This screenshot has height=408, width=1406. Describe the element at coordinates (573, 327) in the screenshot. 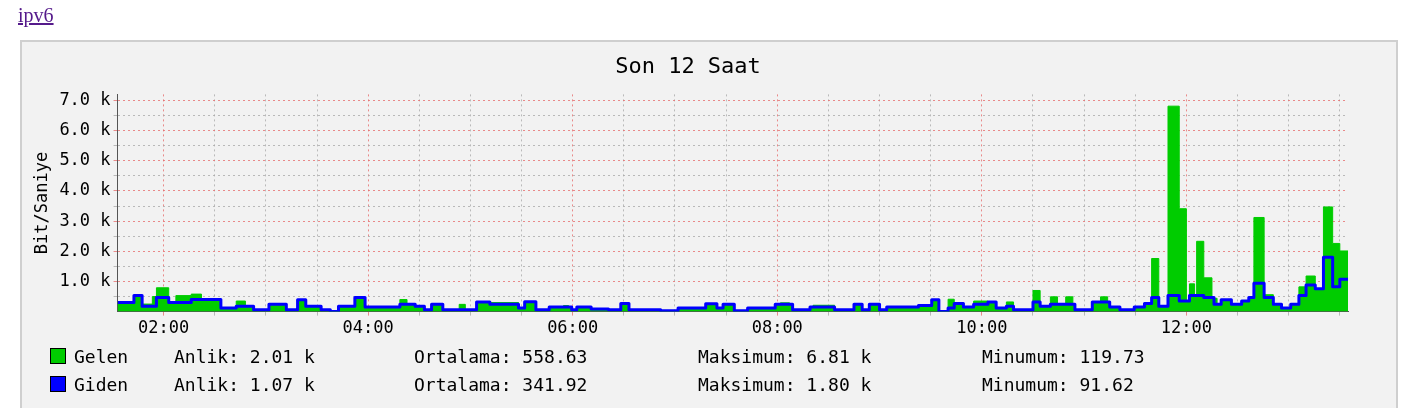

I see `x-tick-label: 06:00` at that location.